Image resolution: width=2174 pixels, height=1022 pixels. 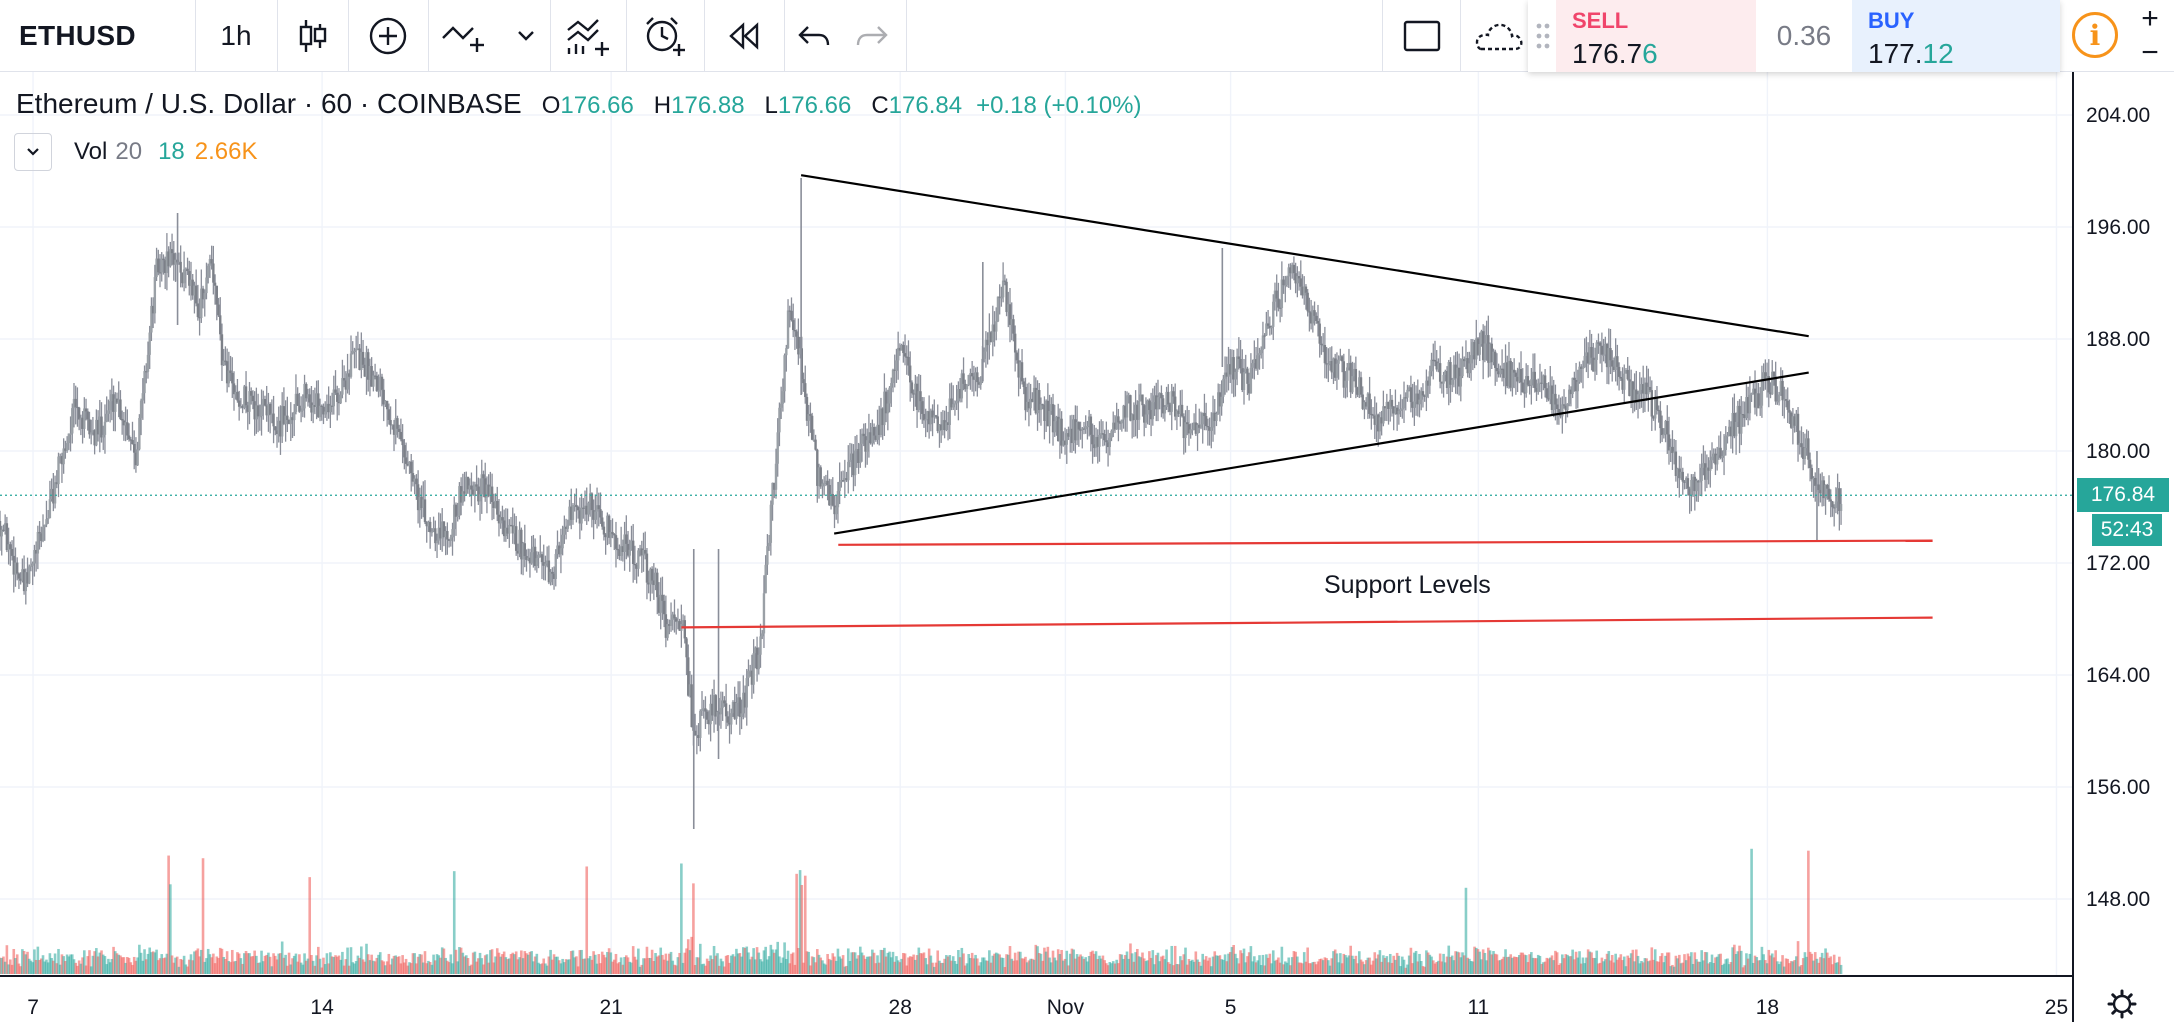 I want to click on redo-icon, so click(x=872, y=35).